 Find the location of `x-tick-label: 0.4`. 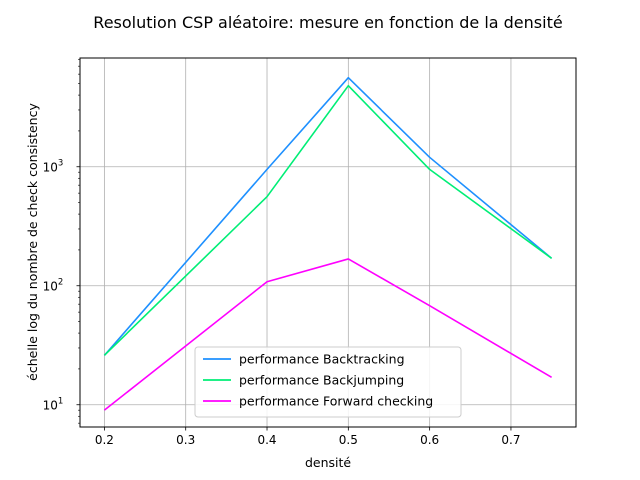

x-tick-label: 0.4 is located at coordinates (266, 440).